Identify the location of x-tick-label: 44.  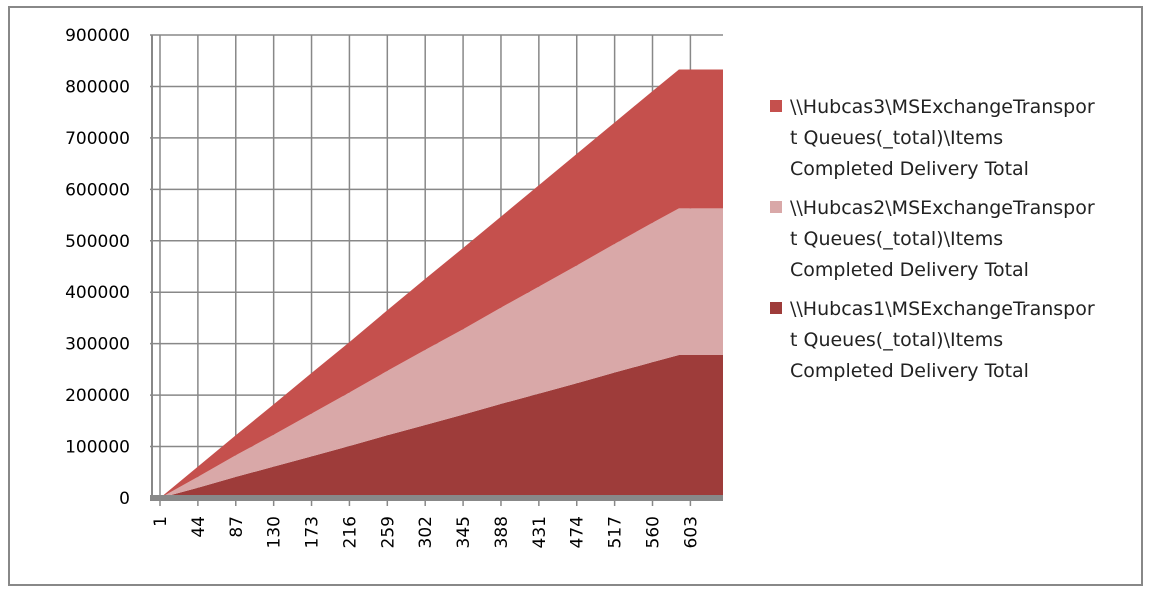
(199, 527).